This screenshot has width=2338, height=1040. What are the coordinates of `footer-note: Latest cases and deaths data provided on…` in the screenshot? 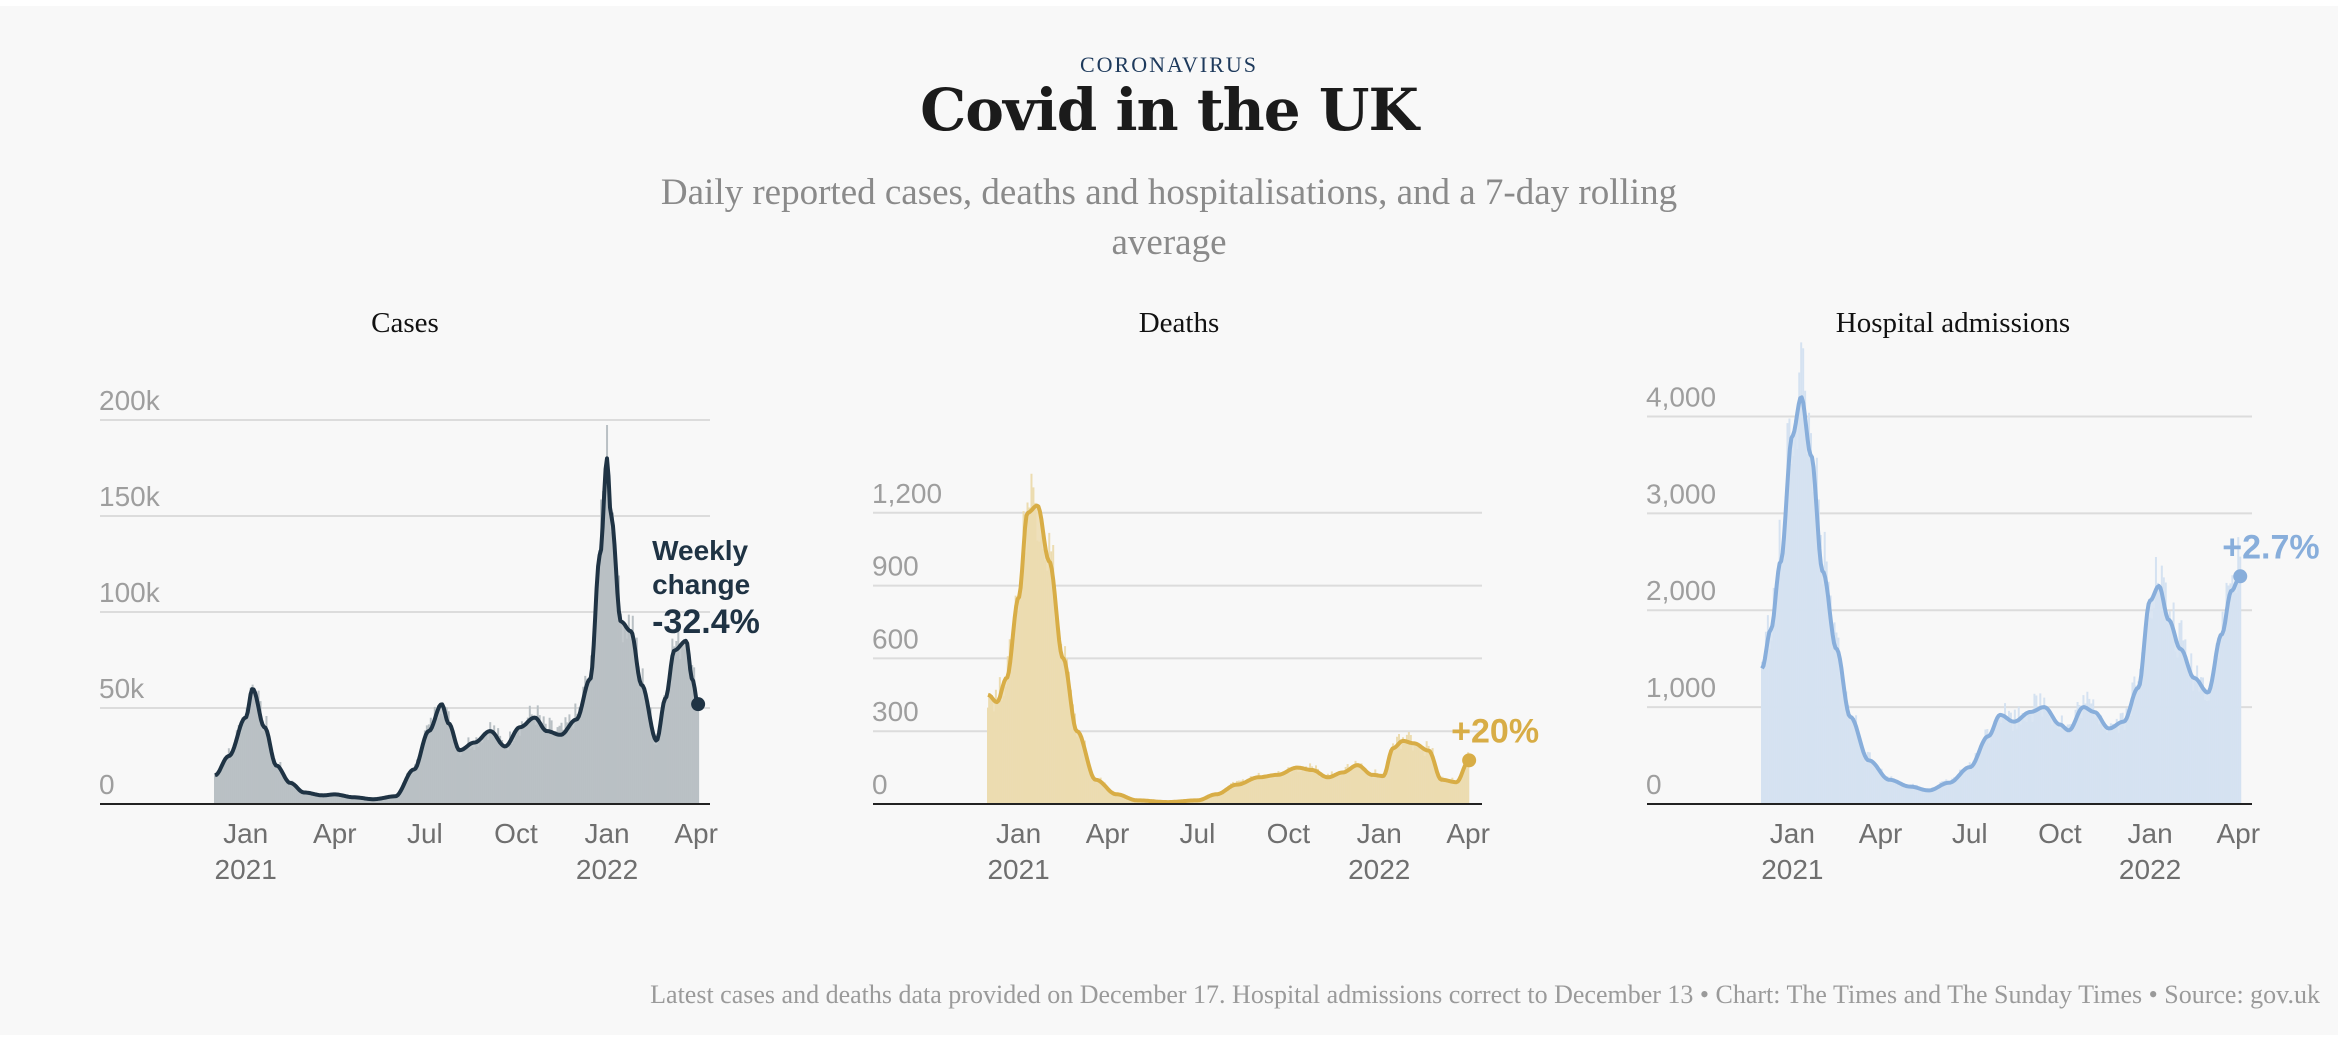 It's located at (1485, 994).